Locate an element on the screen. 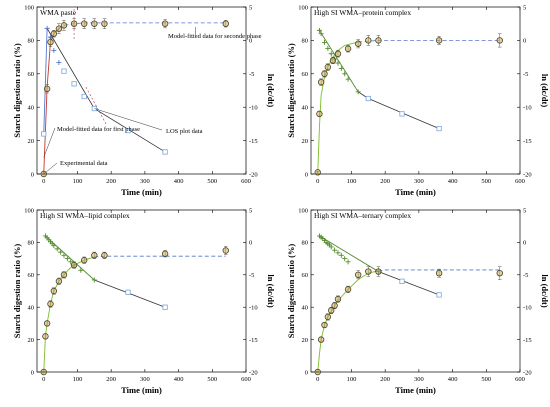 The image size is (550, 407). y2-tick-label: 0 is located at coordinates (250, 41).